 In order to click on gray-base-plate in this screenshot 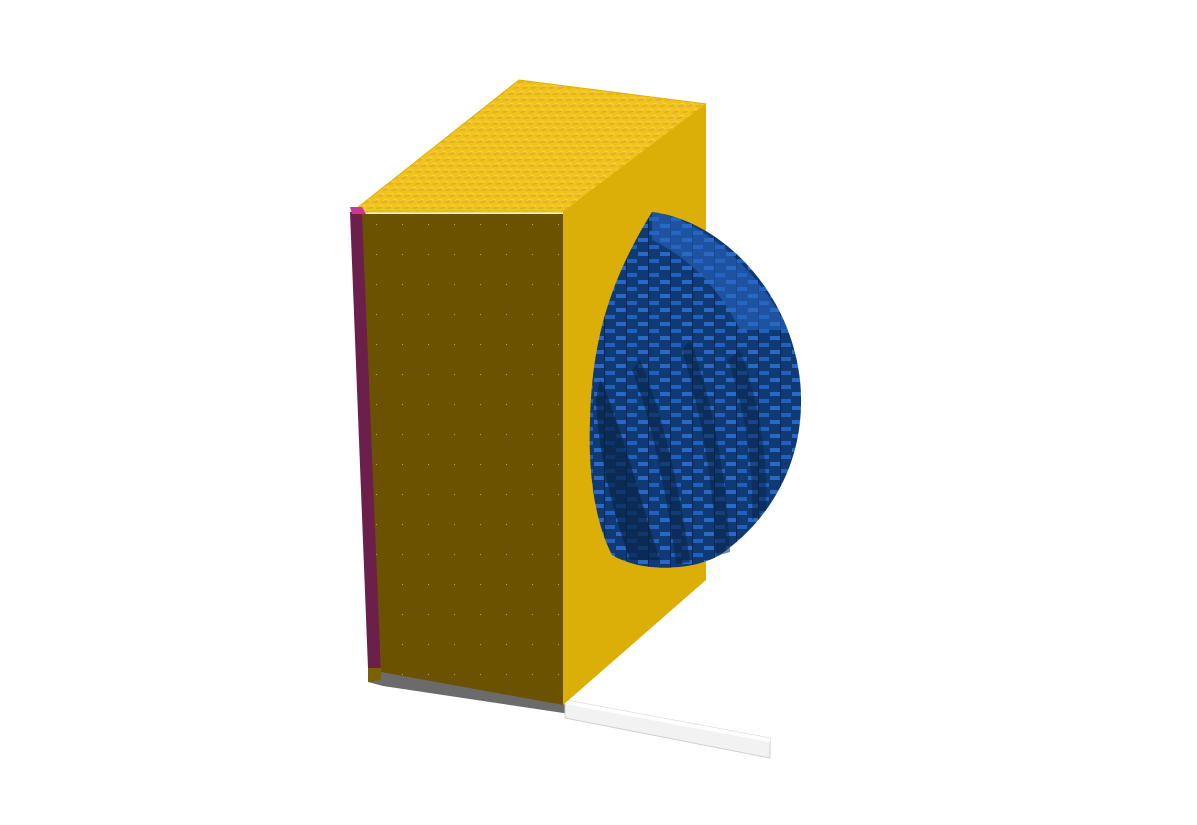, I will do `click(469, 691)`.